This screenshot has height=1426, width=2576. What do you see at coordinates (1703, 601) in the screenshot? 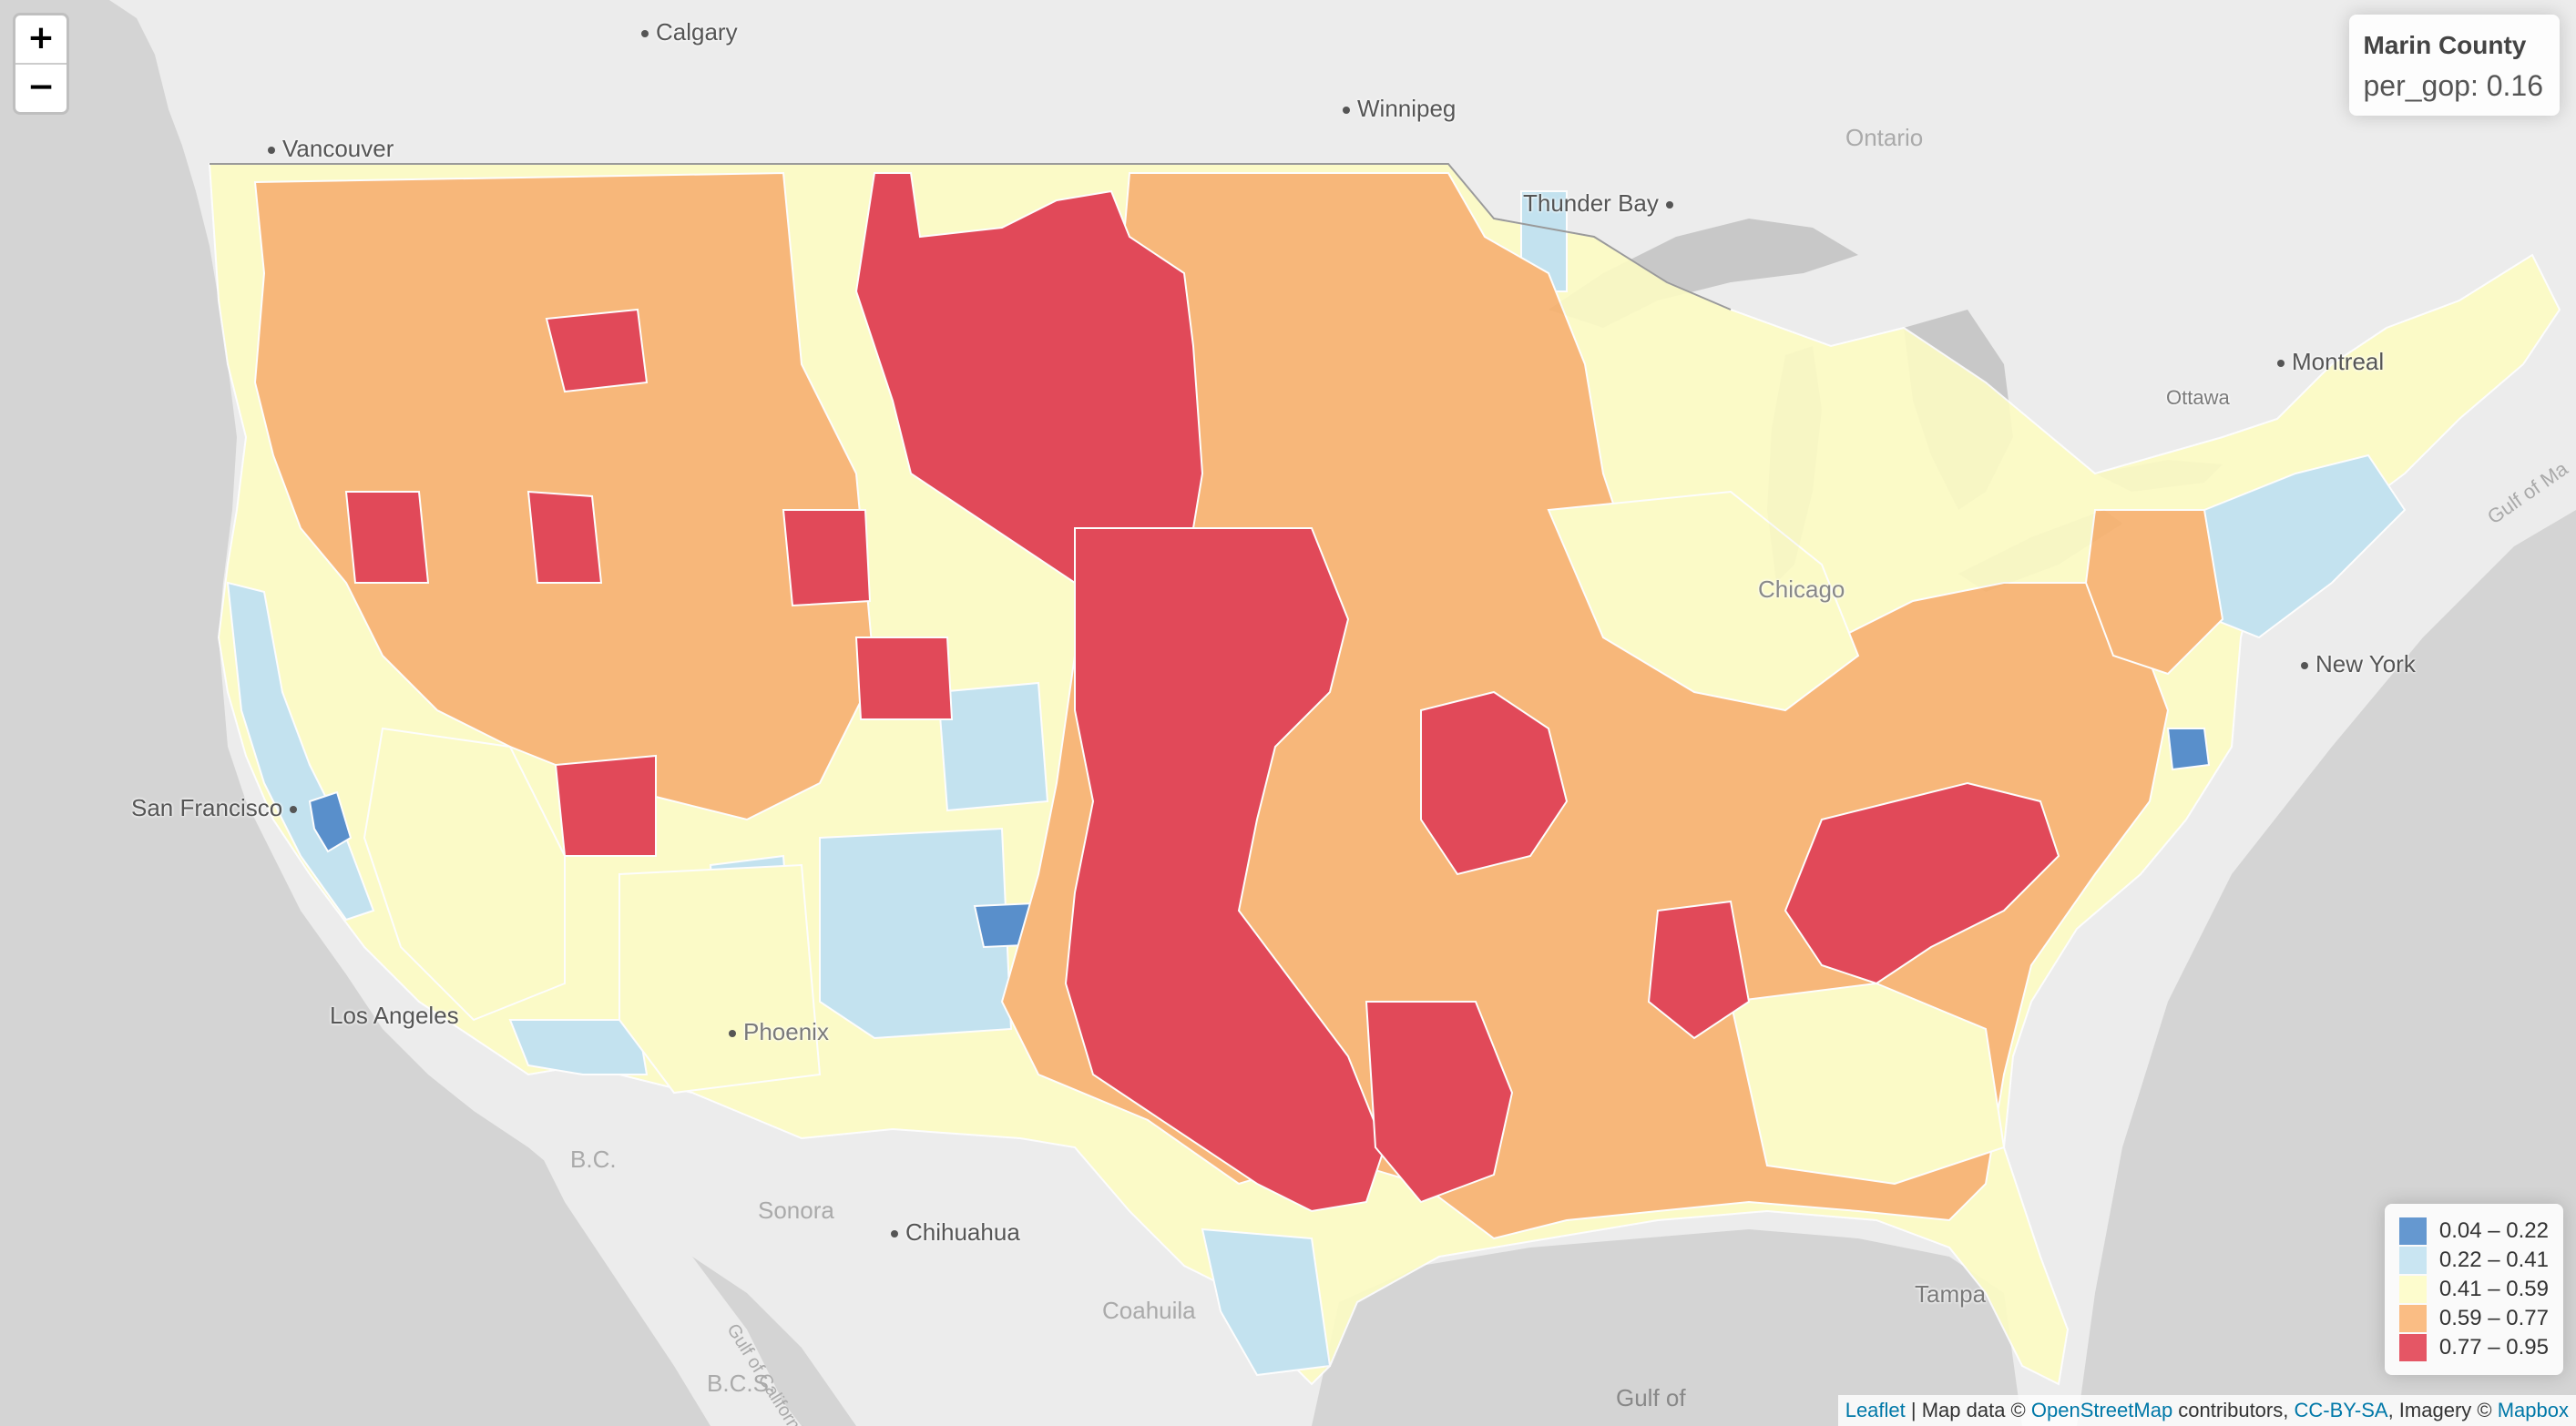
I see `midwest-yellow` at bounding box center [1703, 601].